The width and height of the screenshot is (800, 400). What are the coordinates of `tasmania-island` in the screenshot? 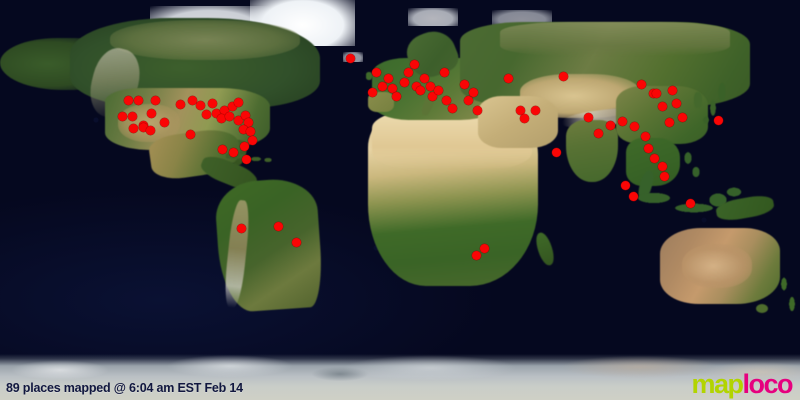 It's located at (762, 308).